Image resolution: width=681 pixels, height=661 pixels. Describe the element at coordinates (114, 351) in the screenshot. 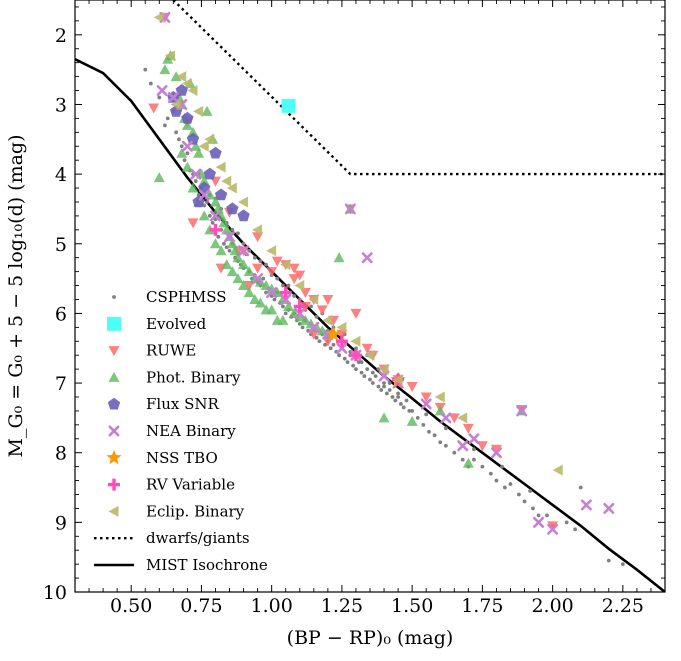

I see `legend-swatch-ruwe` at that location.